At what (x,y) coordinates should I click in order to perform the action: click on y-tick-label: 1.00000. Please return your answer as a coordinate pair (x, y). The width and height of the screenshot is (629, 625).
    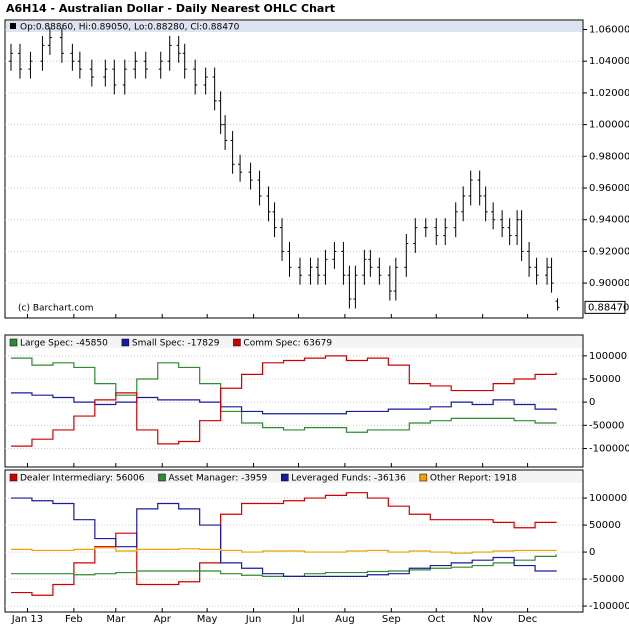
    Looking at the image, I should click on (609, 125).